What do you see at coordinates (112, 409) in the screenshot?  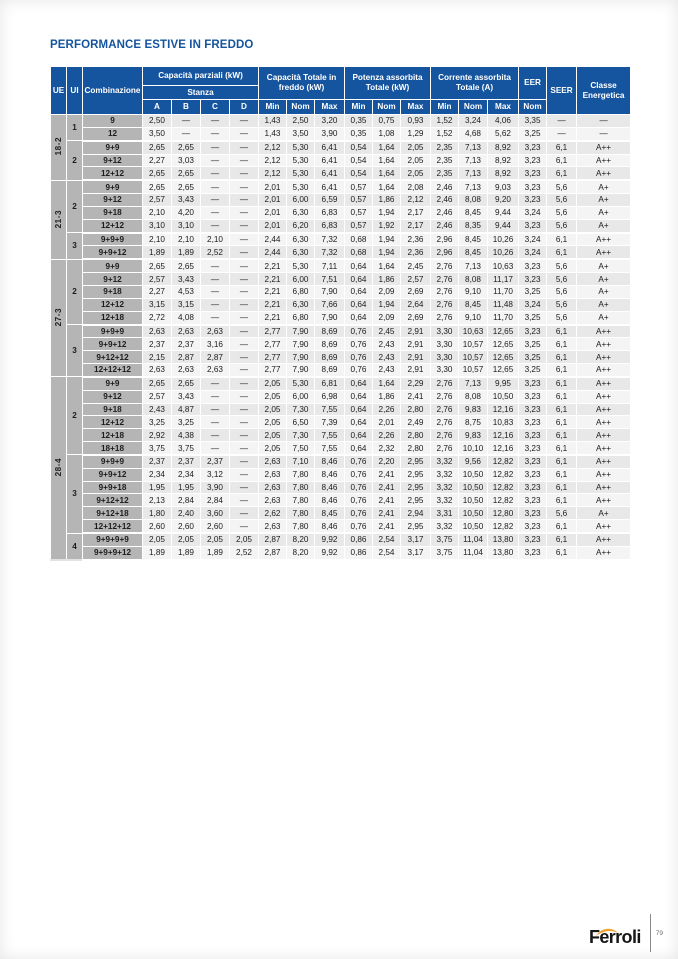 I see `combination-cell: 9+18` at bounding box center [112, 409].